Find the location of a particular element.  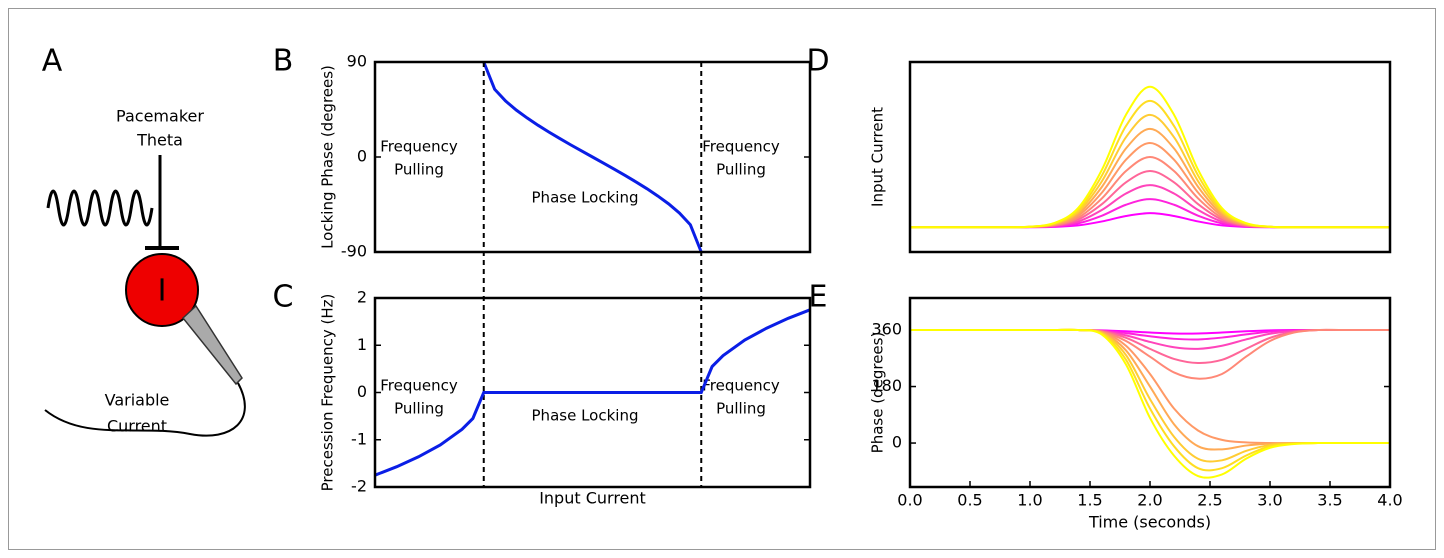

x-tick-label: 2.0 is located at coordinates (1149, 500).